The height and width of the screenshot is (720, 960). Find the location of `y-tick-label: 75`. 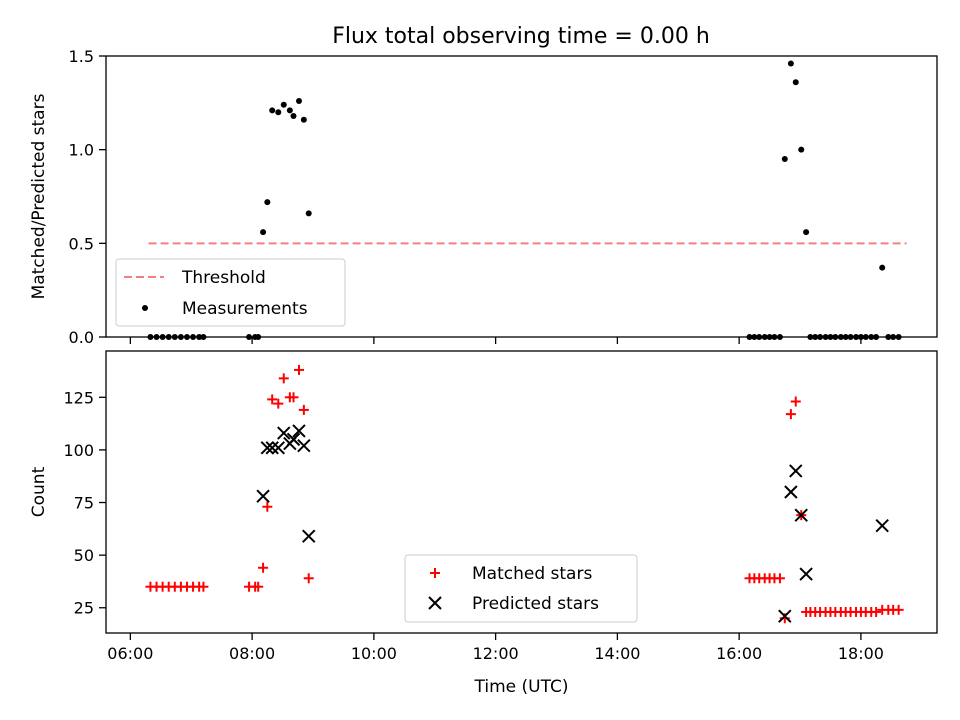

y-tick-label: 75 is located at coordinates (84, 503).